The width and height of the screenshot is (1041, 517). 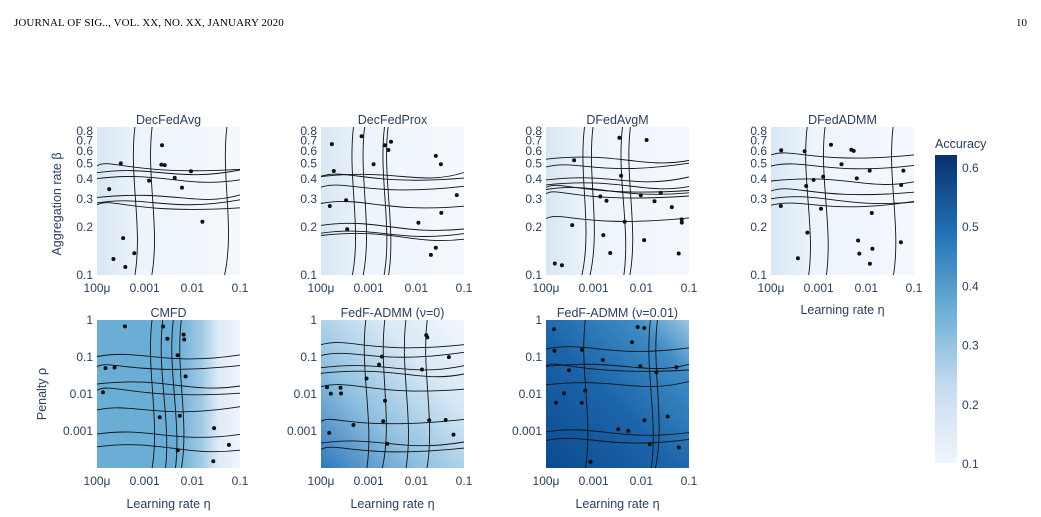 I want to click on y-tick-label: 0.001, so click(x=527, y=431).